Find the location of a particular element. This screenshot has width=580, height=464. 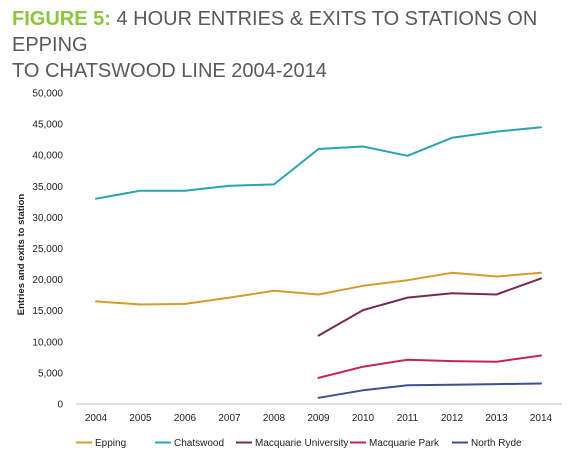

series-line-macquarie-park is located at coordinates (429, 366).